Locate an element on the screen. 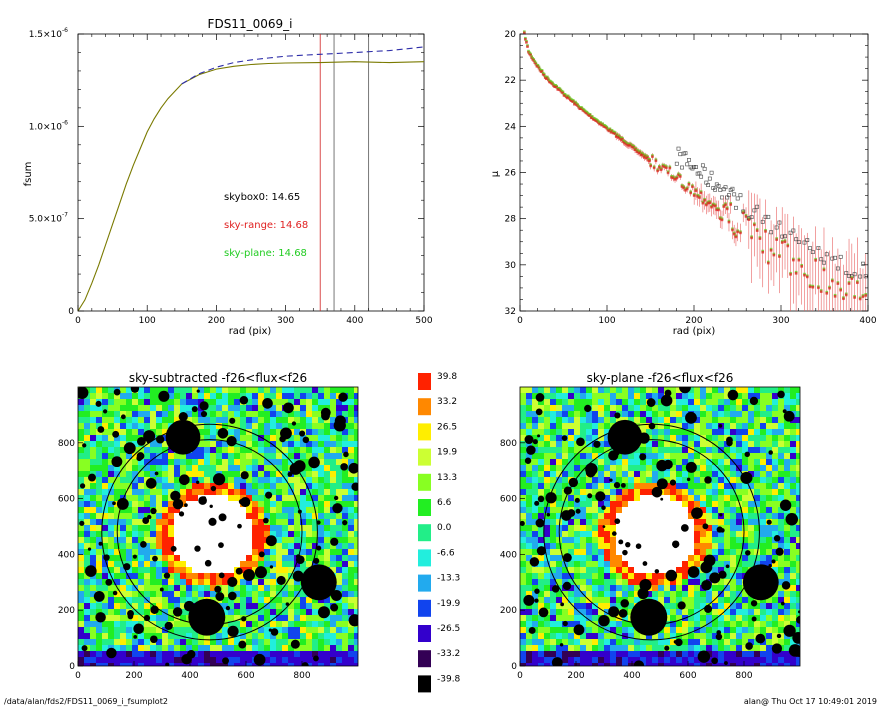  growth-curve-x-tick-label: 300 is located at coordinates (285, 321).